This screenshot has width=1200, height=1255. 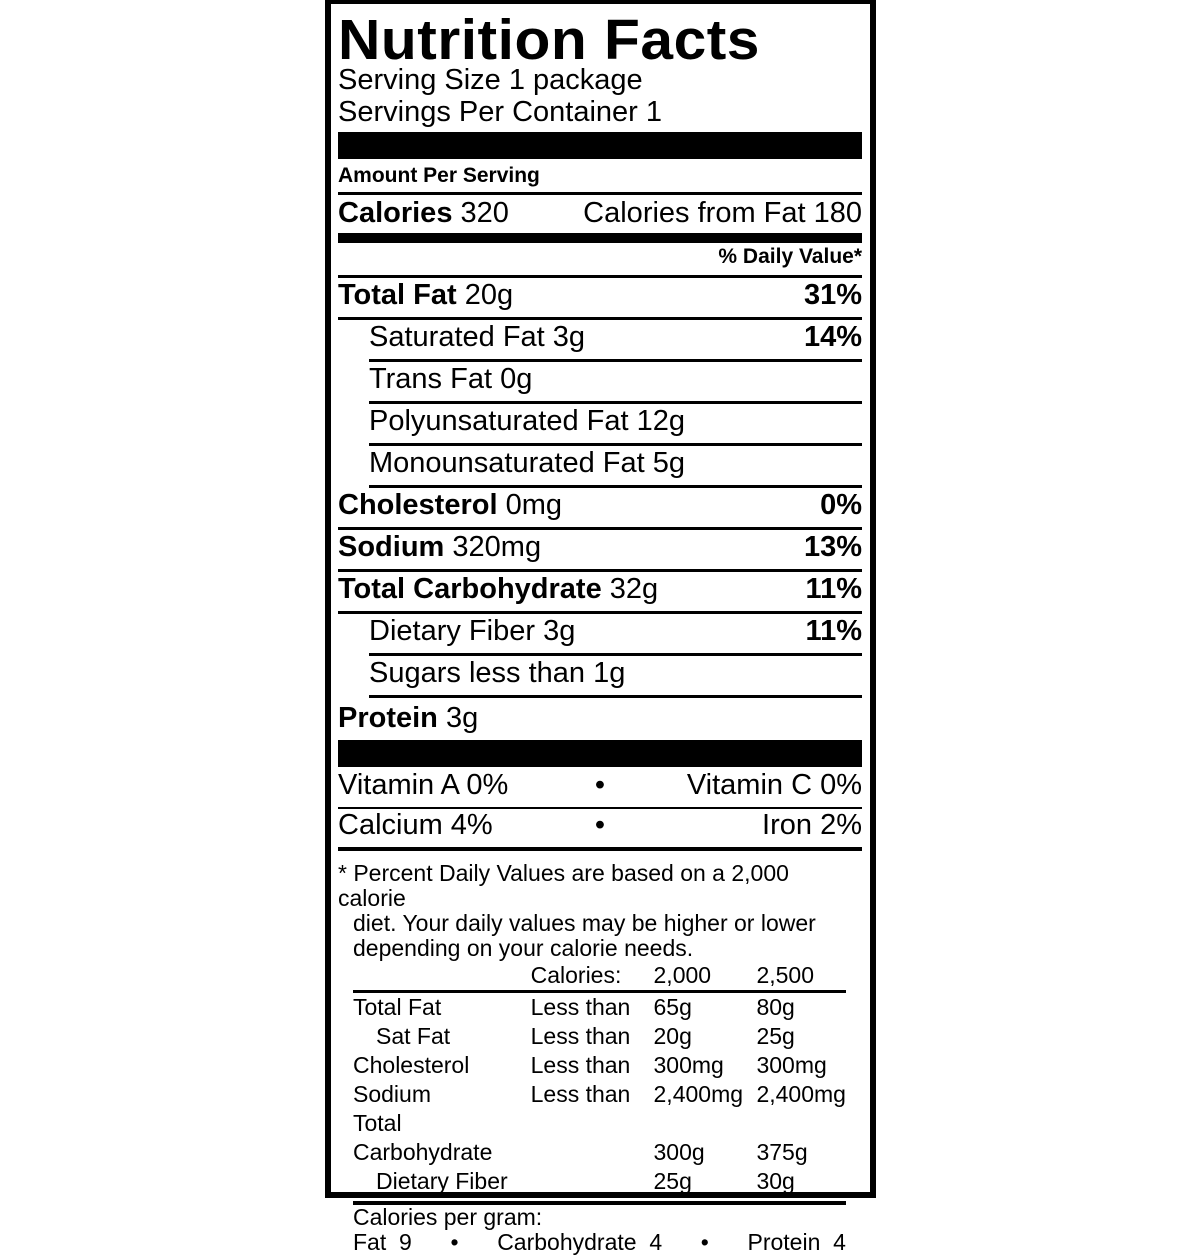 What do you see at coordinates (615, 383) in the screenshot?
I see `nutrient-row: Trans Fat 0g` at bounding box center [615, 383].